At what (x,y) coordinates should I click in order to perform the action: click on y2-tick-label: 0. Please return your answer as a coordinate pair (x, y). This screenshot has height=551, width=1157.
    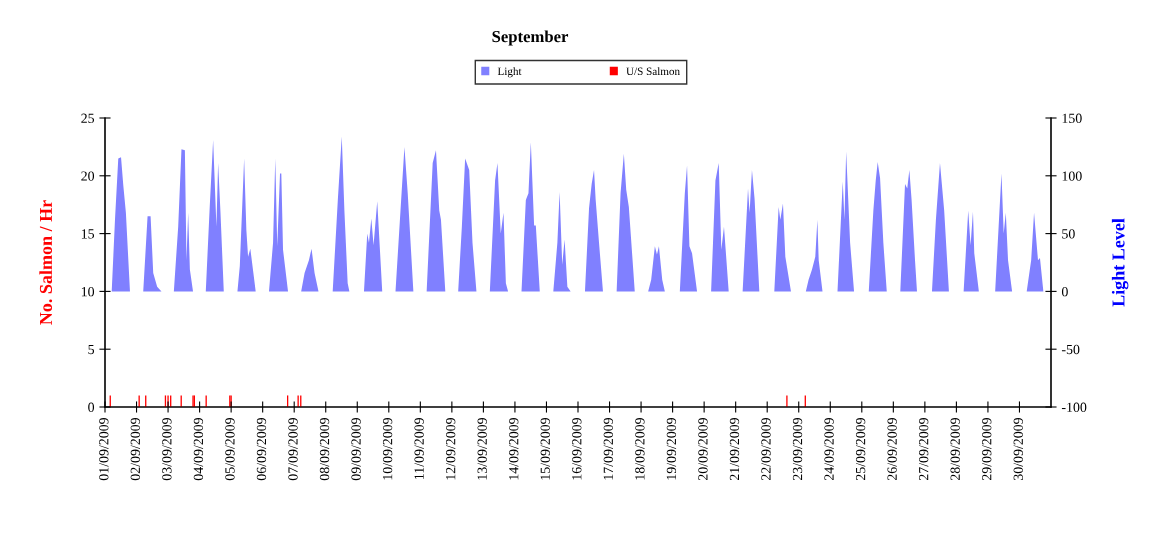
    Looking at the image, I should click on (1064, 291).